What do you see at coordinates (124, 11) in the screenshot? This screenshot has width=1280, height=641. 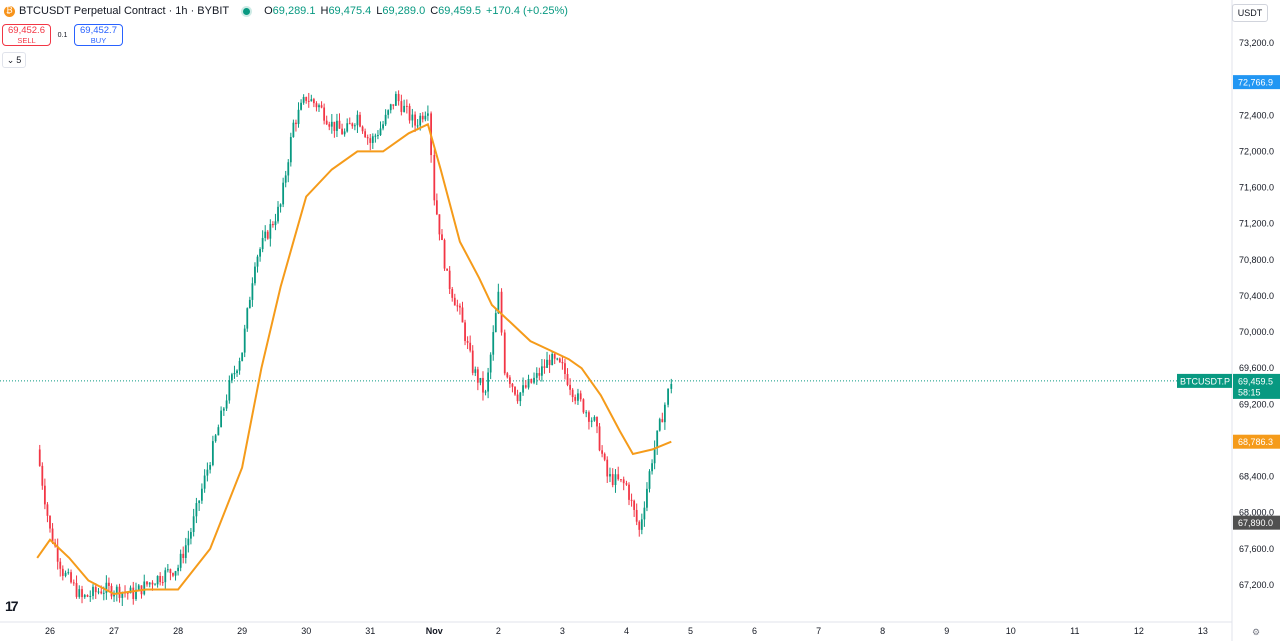 I see `symbol-title: BTCUSDT Perpetual Contract · 1h · BYBIT` at bounding box center [124, 11].